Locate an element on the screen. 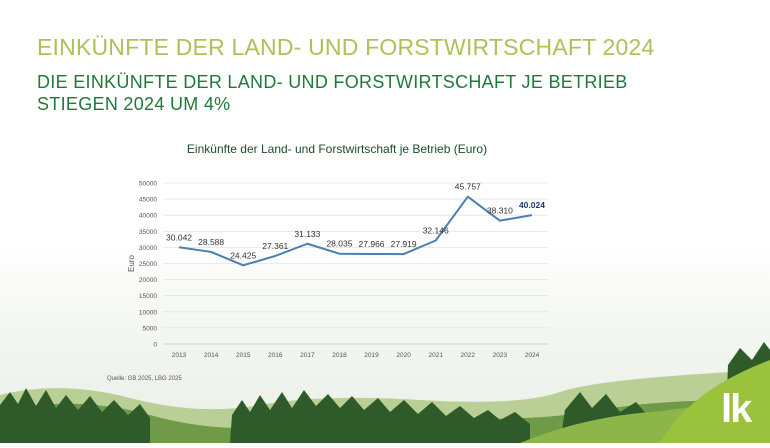 The height and width of the screenshot is (448, 770). source-note: Quelle: GB 2025, LBG 2025 is located at coordinates (144, 379).